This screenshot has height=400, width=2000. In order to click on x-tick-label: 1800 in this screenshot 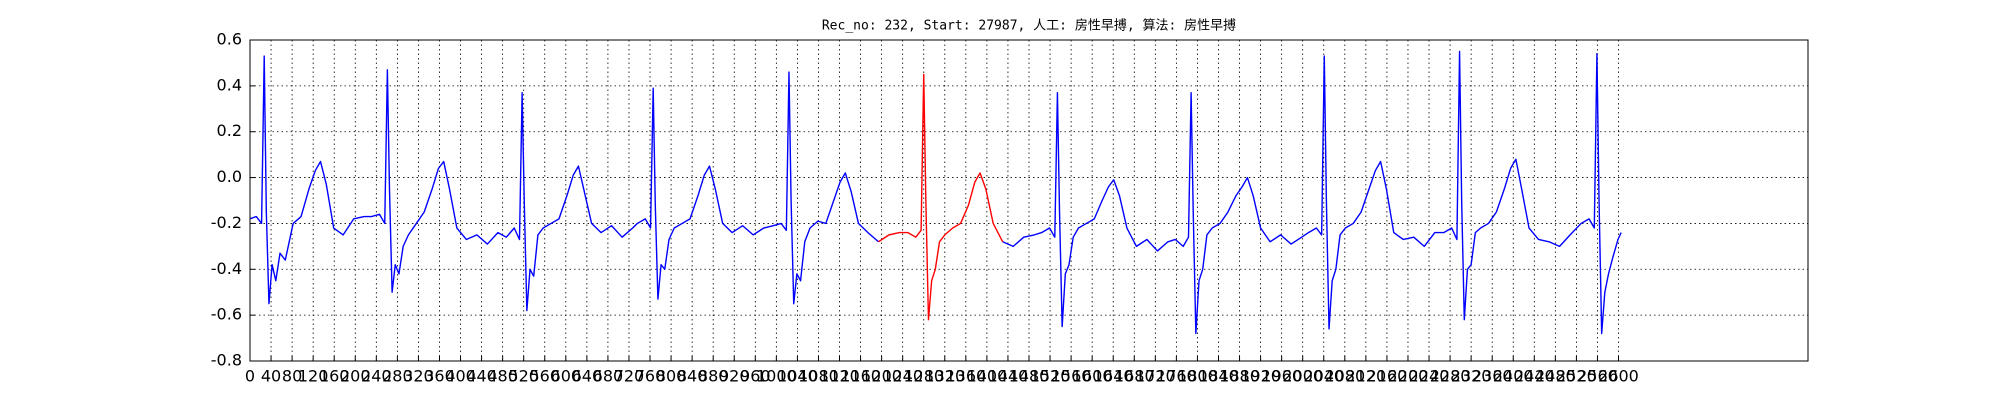, I will do `click(1197, 376)`.